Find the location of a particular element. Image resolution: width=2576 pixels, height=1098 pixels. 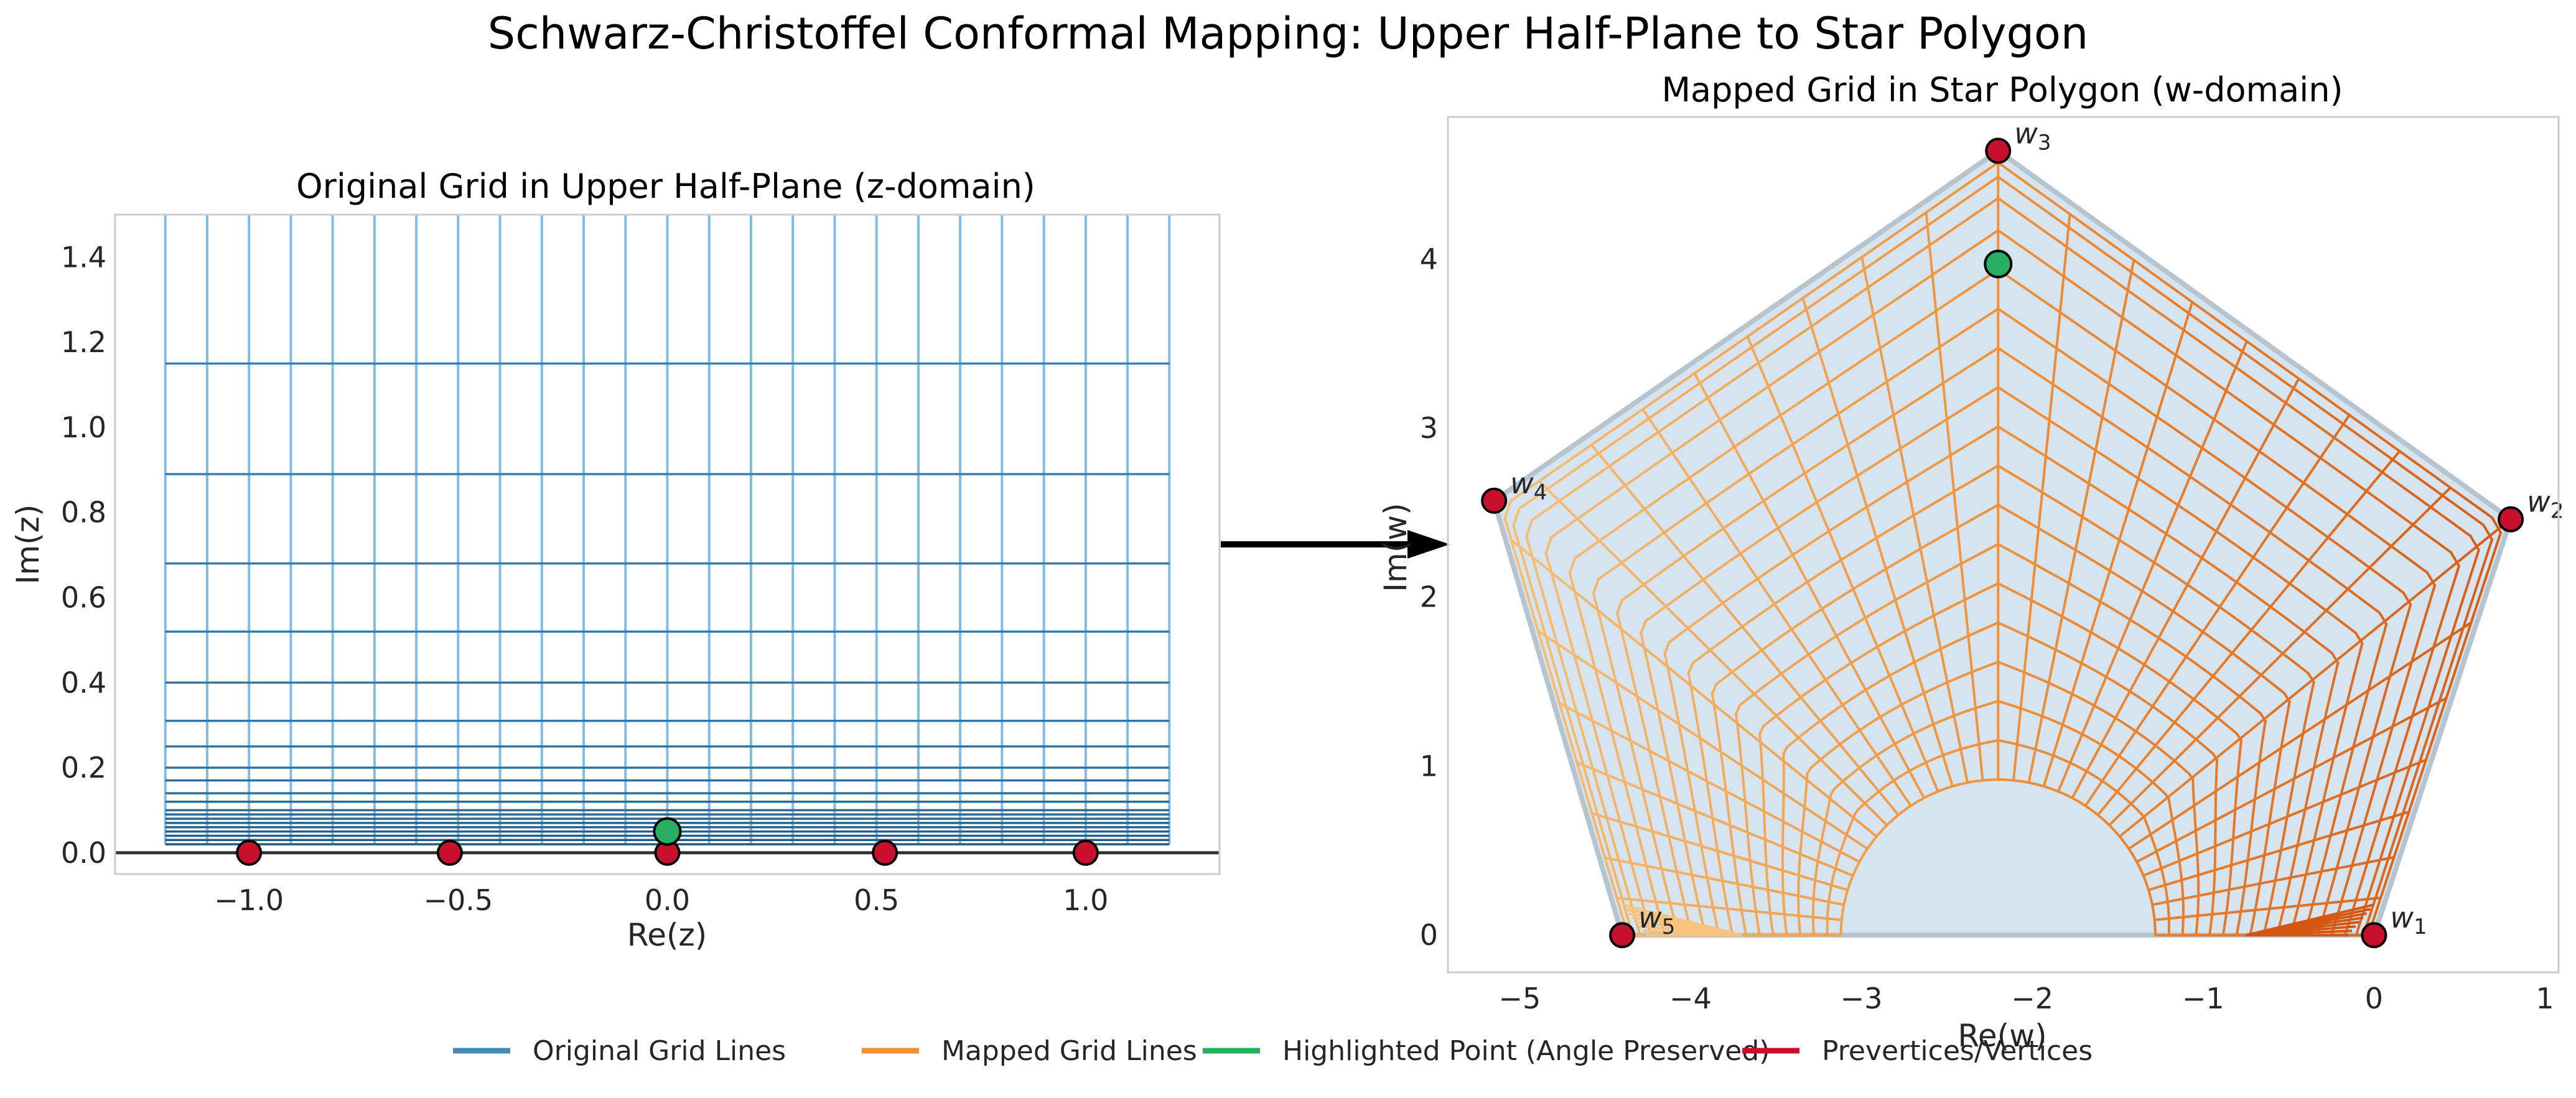

vertex-label: w5 is located at coordinates (1657, 920).